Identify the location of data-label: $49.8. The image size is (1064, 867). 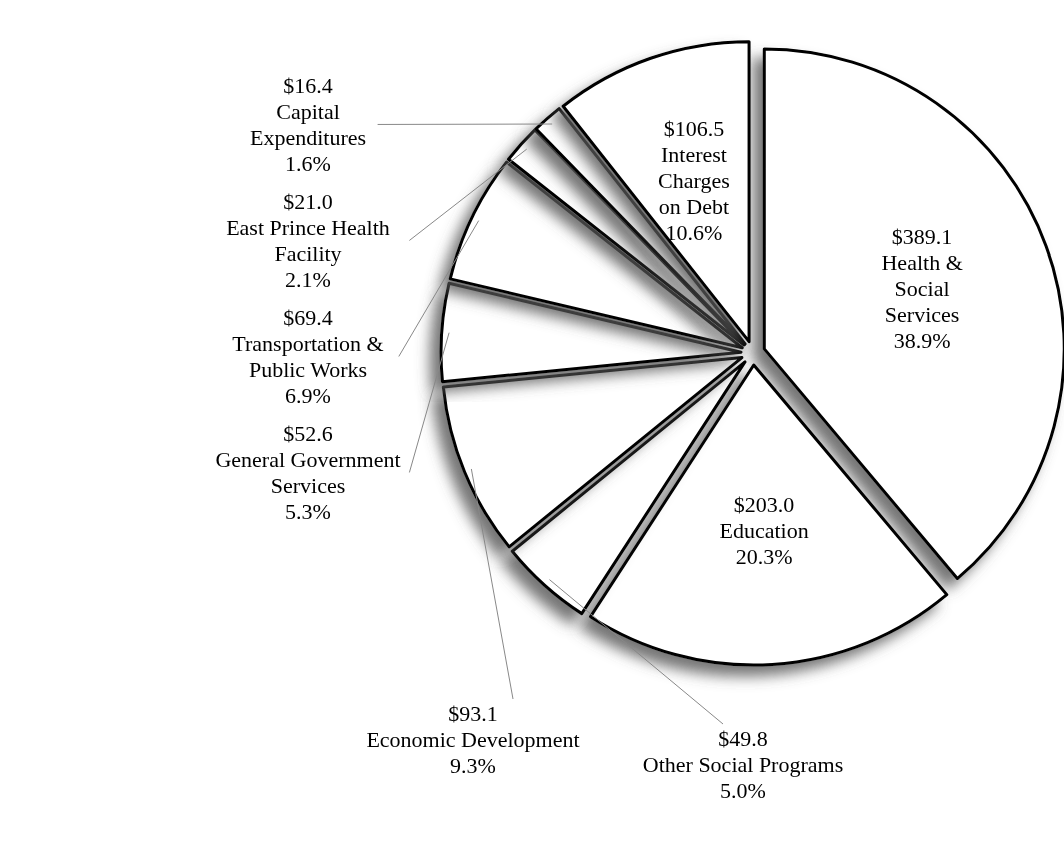
(743, 738).